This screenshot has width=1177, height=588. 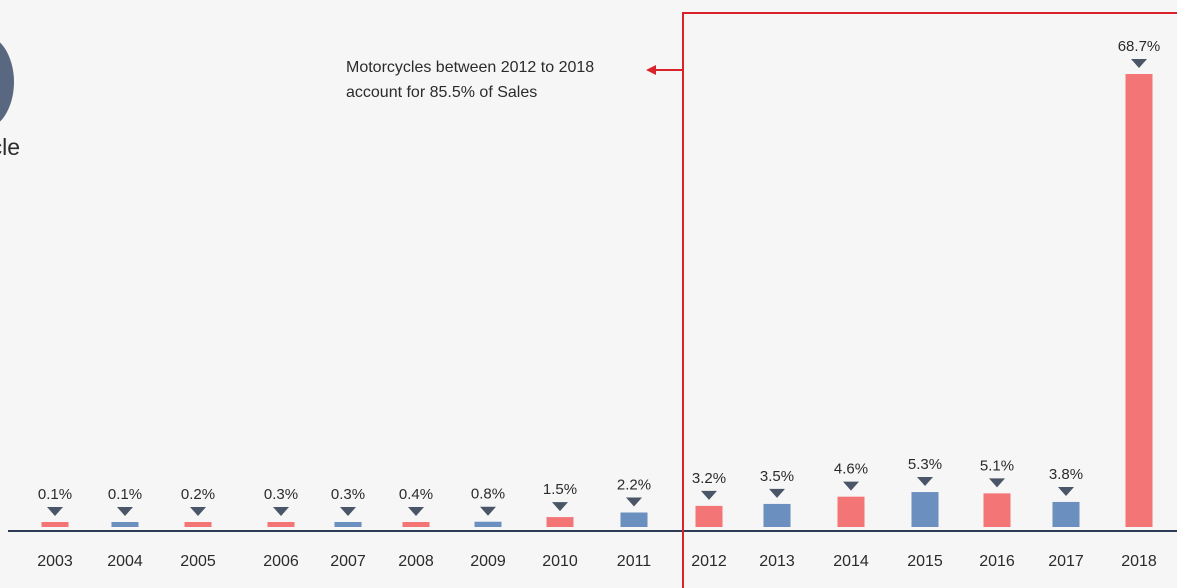 What do you see at coordinates (777, 515) in the screenshot?
I see `bar-2013` at bounding box center [777, 515].